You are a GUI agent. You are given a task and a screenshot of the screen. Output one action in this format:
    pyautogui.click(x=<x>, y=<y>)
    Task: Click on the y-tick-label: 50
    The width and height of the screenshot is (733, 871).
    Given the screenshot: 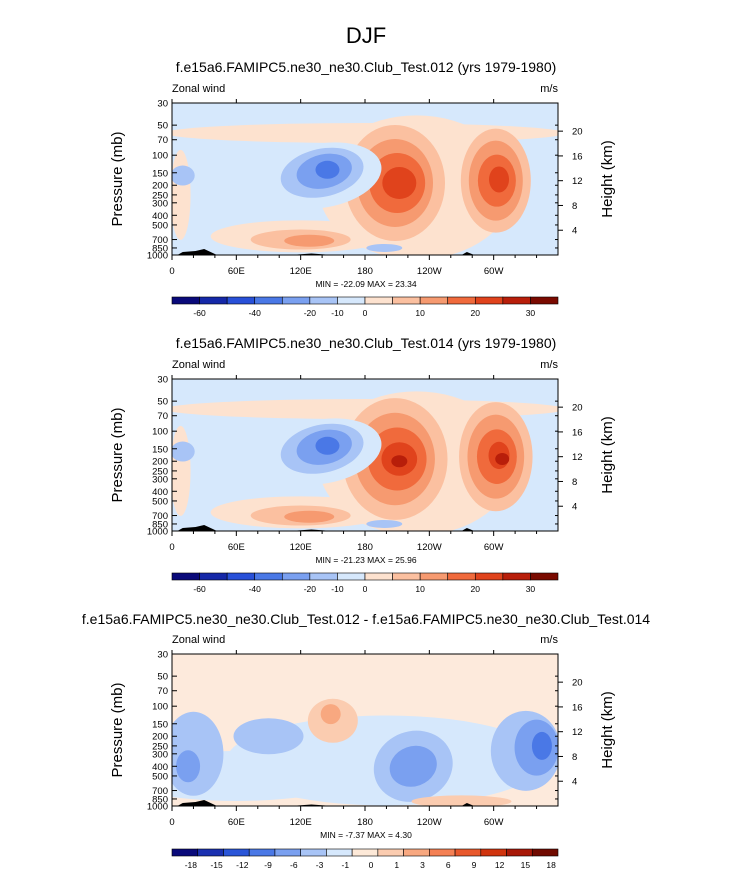 What is the action you would take?
    pyautogui.click(x=162, y=126)
    